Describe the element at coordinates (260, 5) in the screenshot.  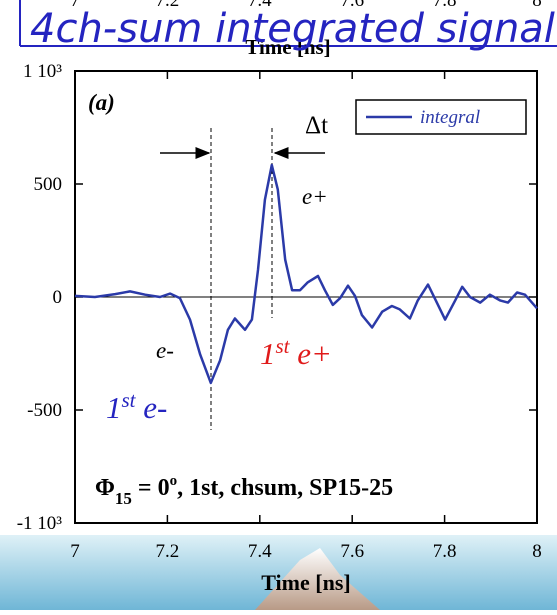
I see `banner-tick-label: 7.4` at that location.